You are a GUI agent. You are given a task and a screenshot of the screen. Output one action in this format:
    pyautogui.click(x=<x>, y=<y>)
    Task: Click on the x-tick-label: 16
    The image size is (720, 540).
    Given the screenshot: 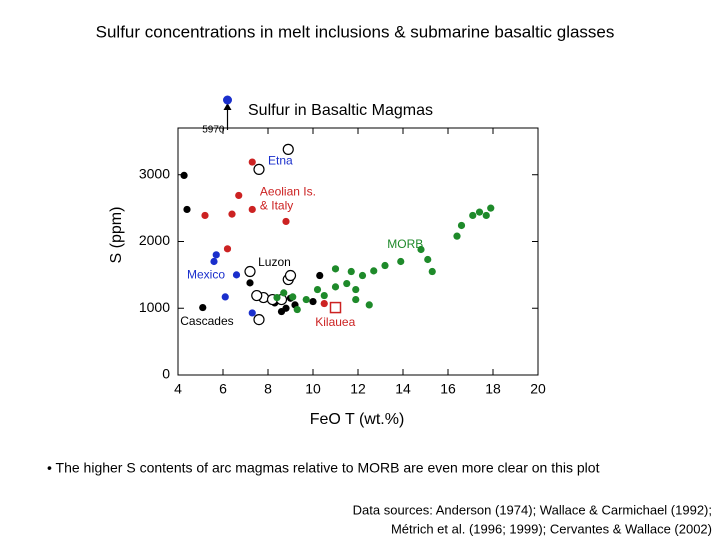 What is the action you would take?
    pyautogui.click(x=448, y=389)
    